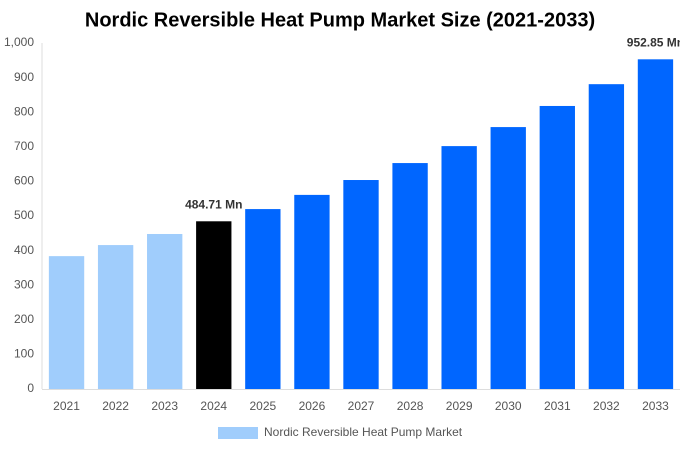  Describe the element at coordinates (30, 388) in the screenshot. I see `y-tick-label: 0` at that location.